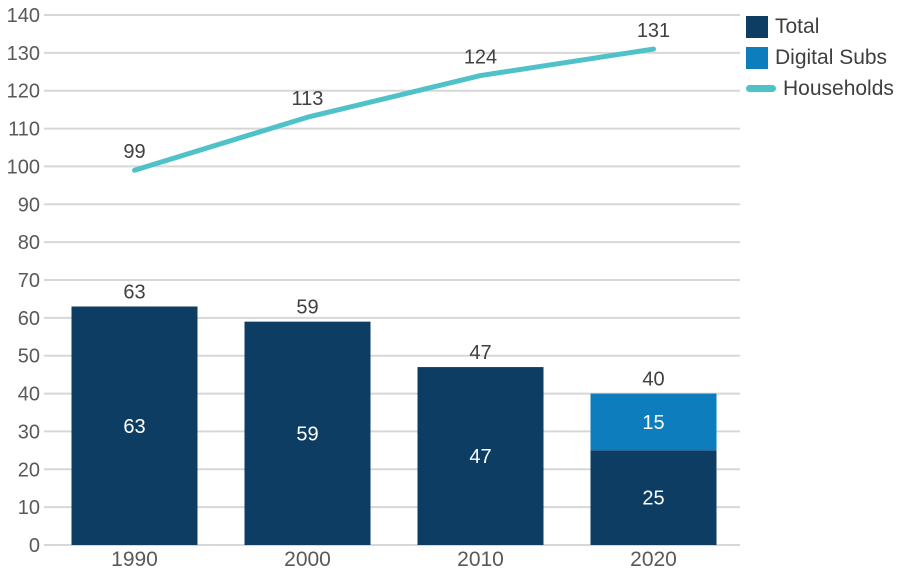 Image resolution: width=900 pixels, height=574 pixels. Describe the element at coordinates (29, 395) in the screenshot. I see `y-axis-tick-label: 40` at that location.